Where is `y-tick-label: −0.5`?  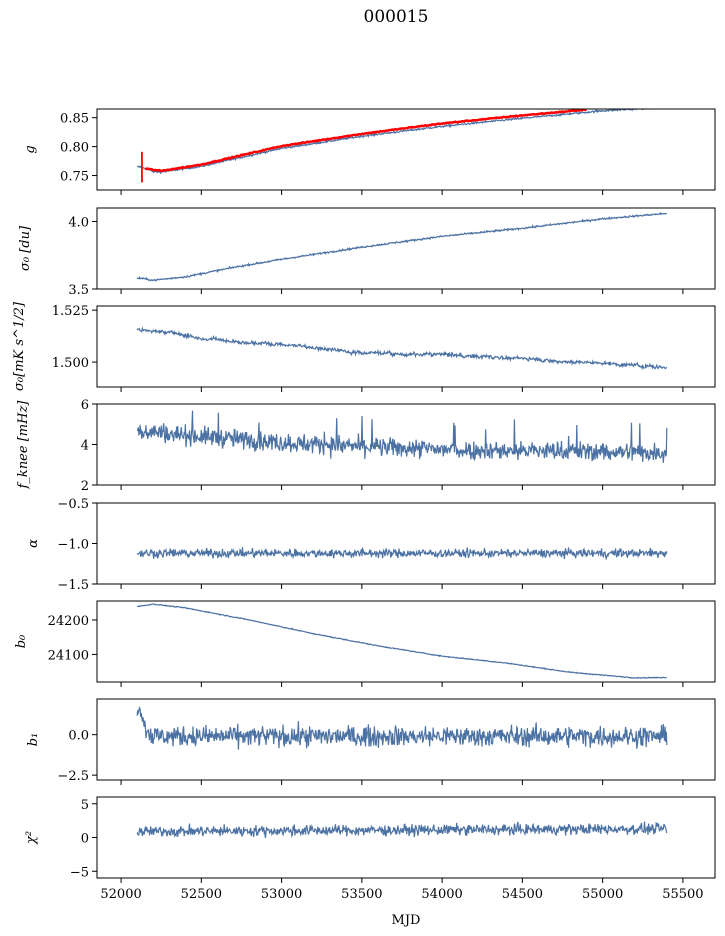 y-tick-label: −0.5 is located at coordinates (73, 504).